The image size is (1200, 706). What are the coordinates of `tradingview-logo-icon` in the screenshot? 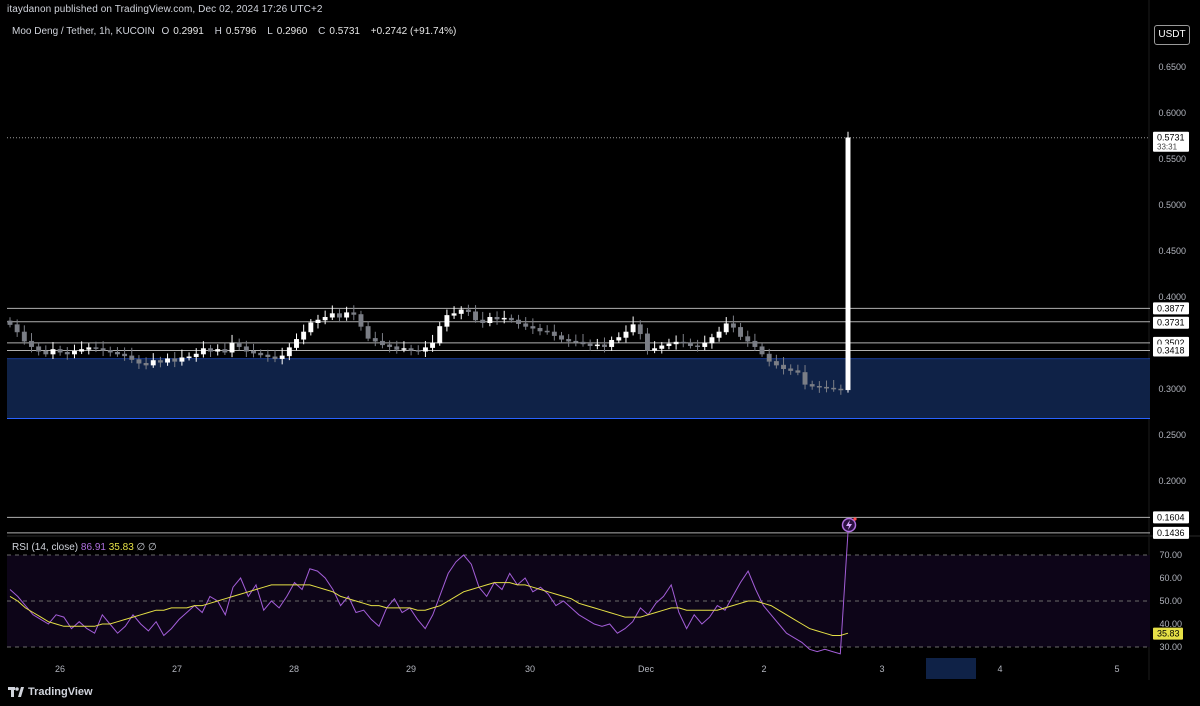 It's located at (16, 692).